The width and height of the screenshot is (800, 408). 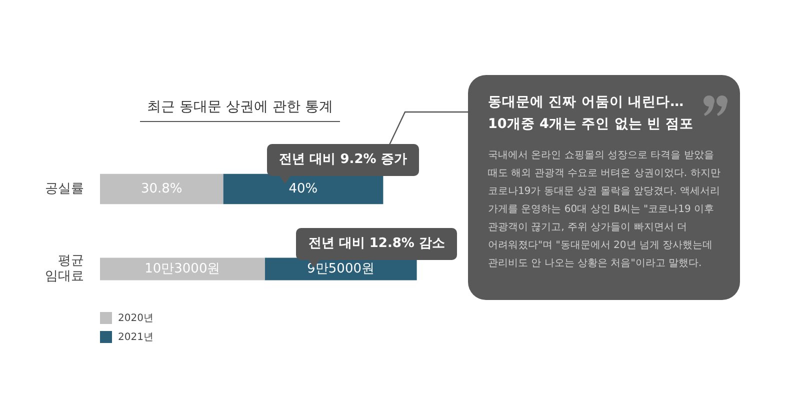 I want to click on data-label: 10만3000원, so click(x=182, y=268).